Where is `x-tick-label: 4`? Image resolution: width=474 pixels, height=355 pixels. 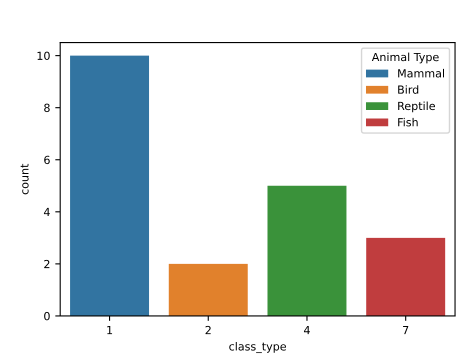
x-tick-label: 4 is located at coordinates (307, 330).